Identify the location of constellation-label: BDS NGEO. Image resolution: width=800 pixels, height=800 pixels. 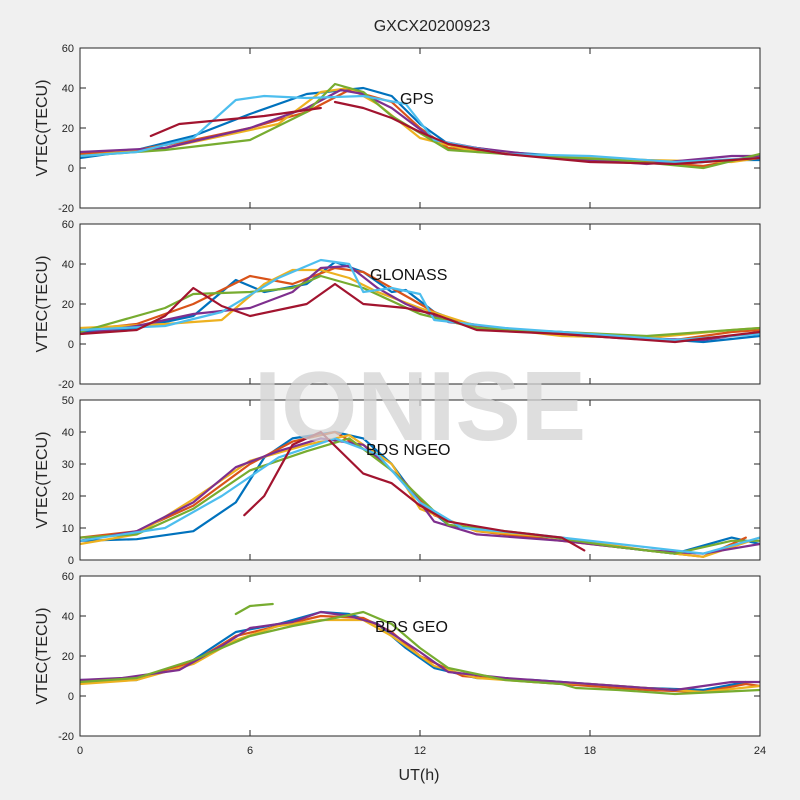
(408, 450).